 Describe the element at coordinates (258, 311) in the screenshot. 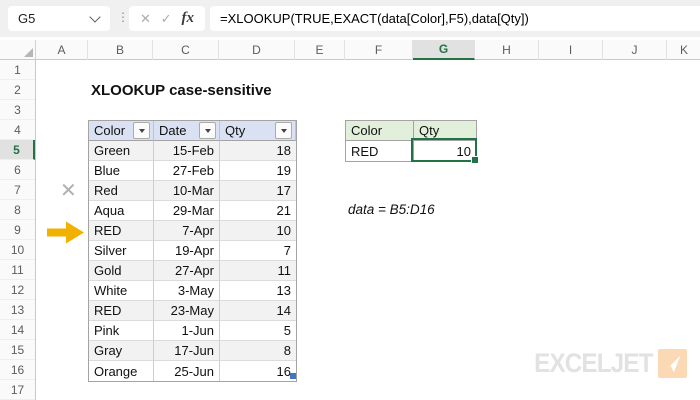

I see `cell-qty: 14` at that location.